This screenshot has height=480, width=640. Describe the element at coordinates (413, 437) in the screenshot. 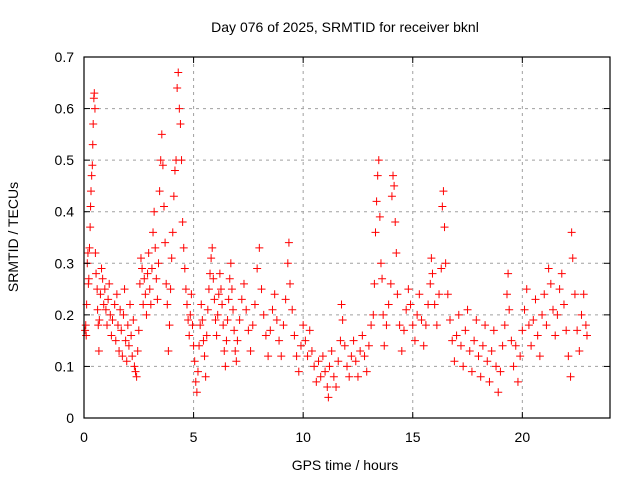

I see `x-tick-label: 15` at that location.